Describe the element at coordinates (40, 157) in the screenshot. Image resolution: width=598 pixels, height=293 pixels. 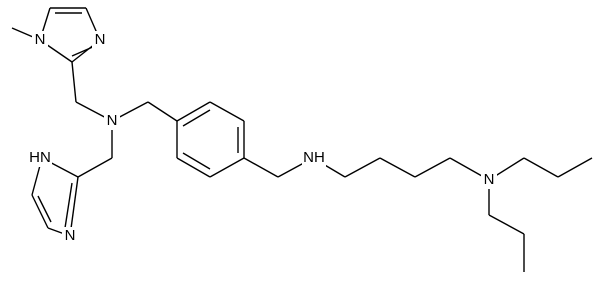
I see `atom-label: HN` at that location.